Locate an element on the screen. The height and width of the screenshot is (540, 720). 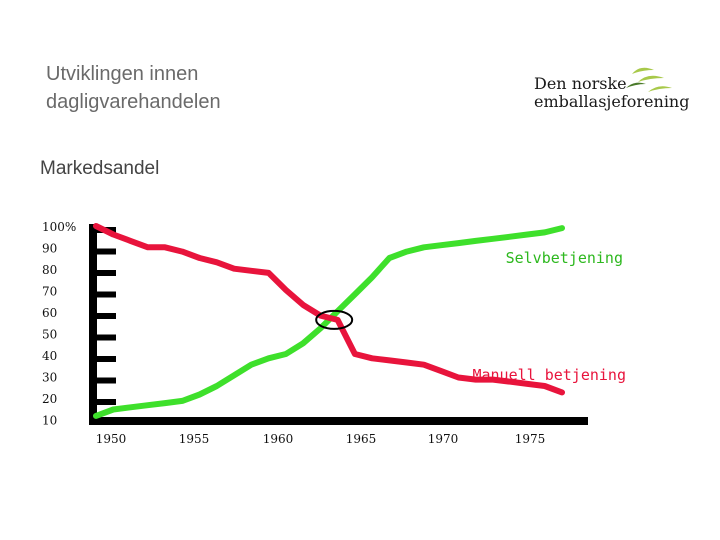
y-tick-label: 40 is located at coordinates (49, 356).